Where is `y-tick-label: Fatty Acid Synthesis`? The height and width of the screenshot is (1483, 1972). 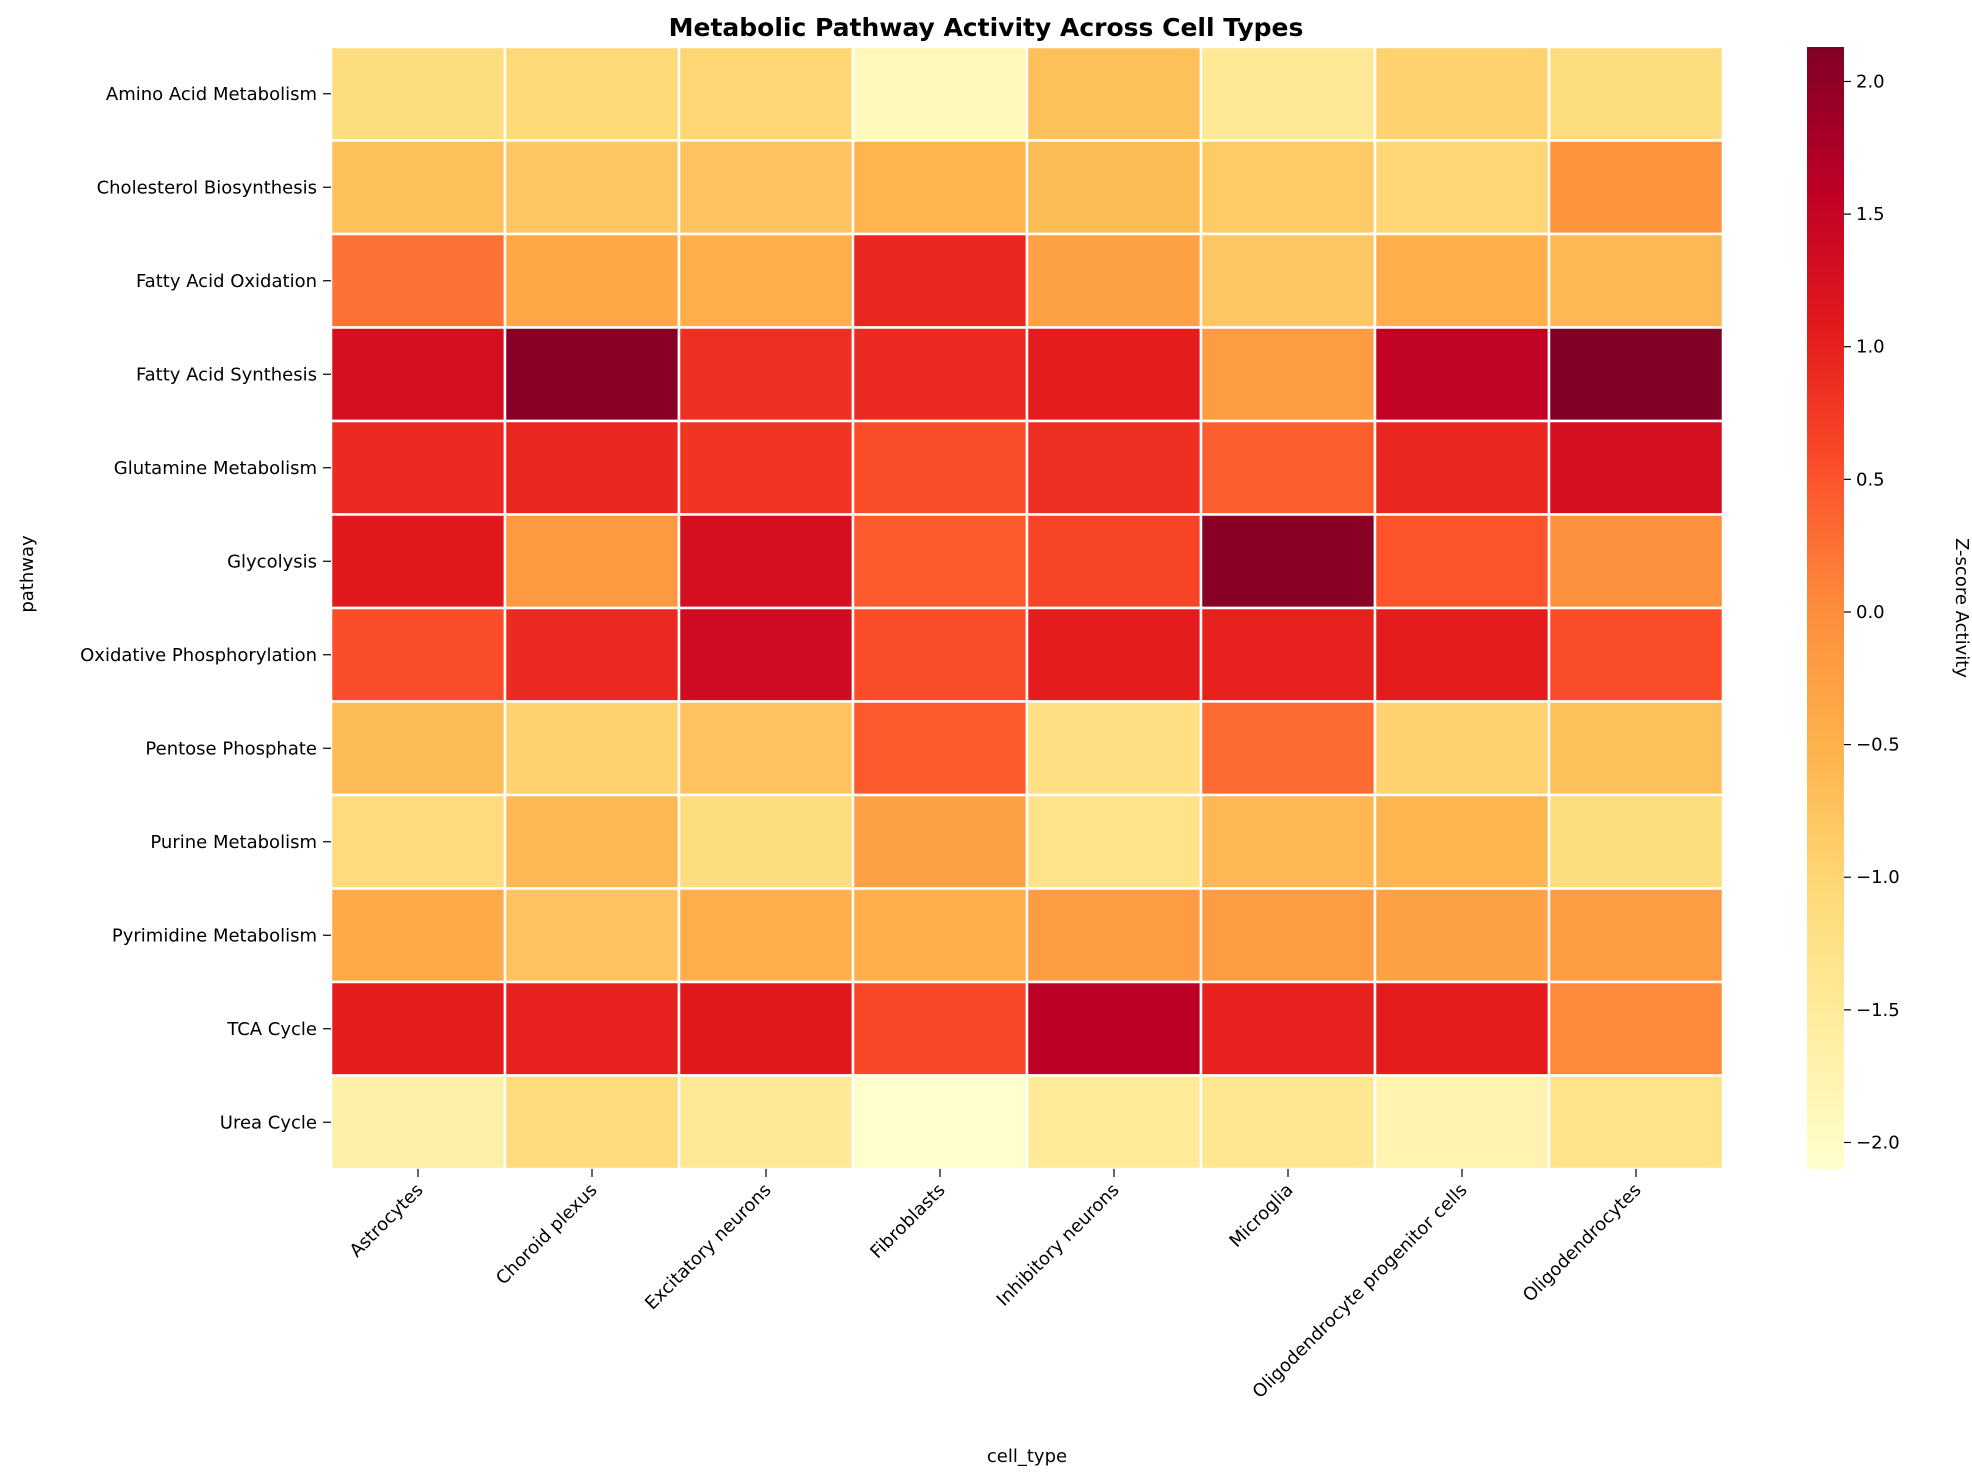
y-tick-label: Fatty Acid Synthesis is located at coordinates (226, 374).